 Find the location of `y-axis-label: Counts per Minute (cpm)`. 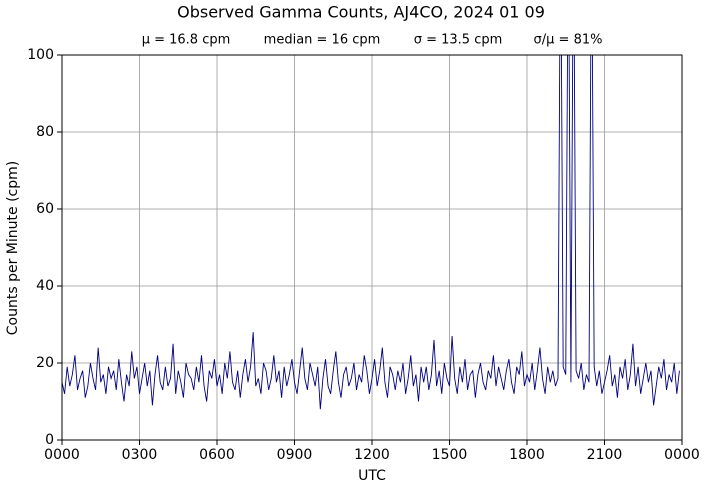

y-axis-label: Counts per Minute (cpm) is located at coordinates (13, 248).